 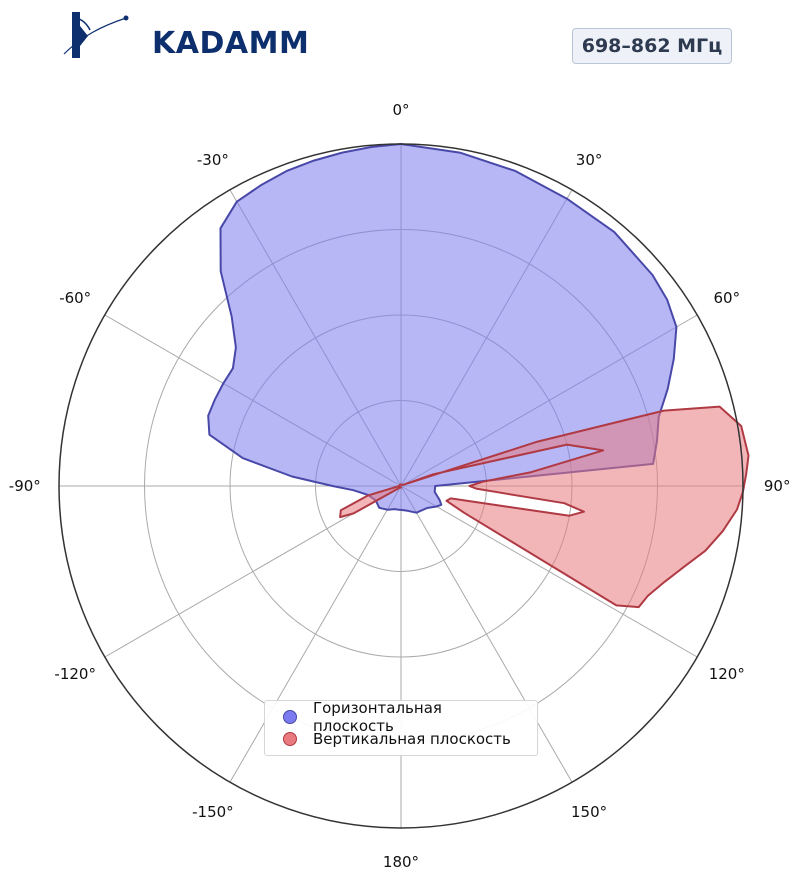 I want to click on logo-wordmark: KADAMM, so click(x=231, y=43).